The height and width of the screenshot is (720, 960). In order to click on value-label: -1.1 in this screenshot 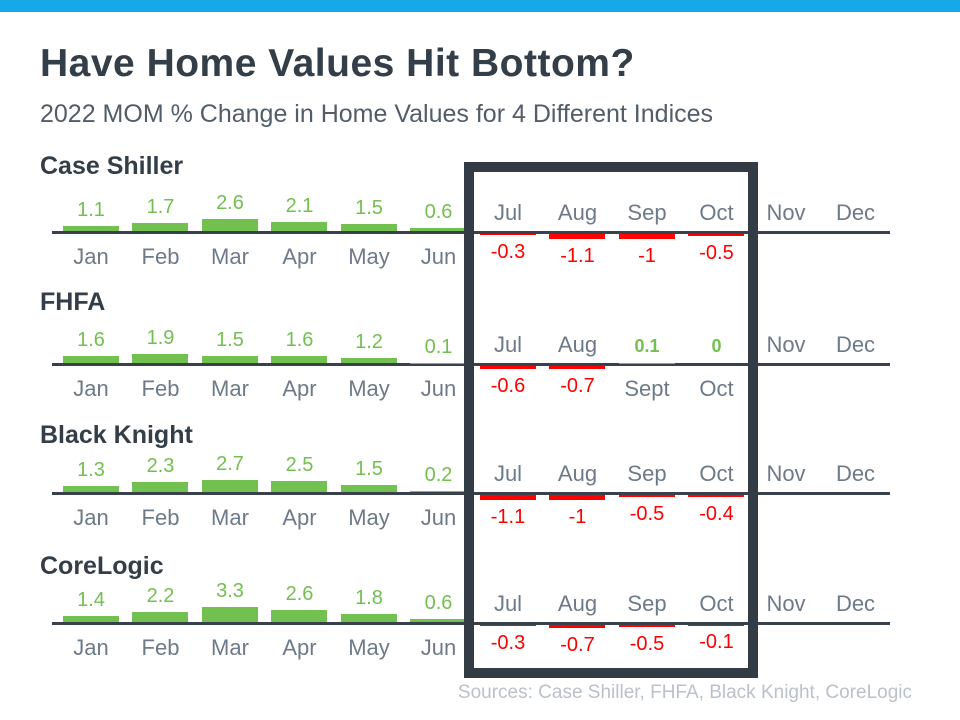, I will do `click(508, 516)`.